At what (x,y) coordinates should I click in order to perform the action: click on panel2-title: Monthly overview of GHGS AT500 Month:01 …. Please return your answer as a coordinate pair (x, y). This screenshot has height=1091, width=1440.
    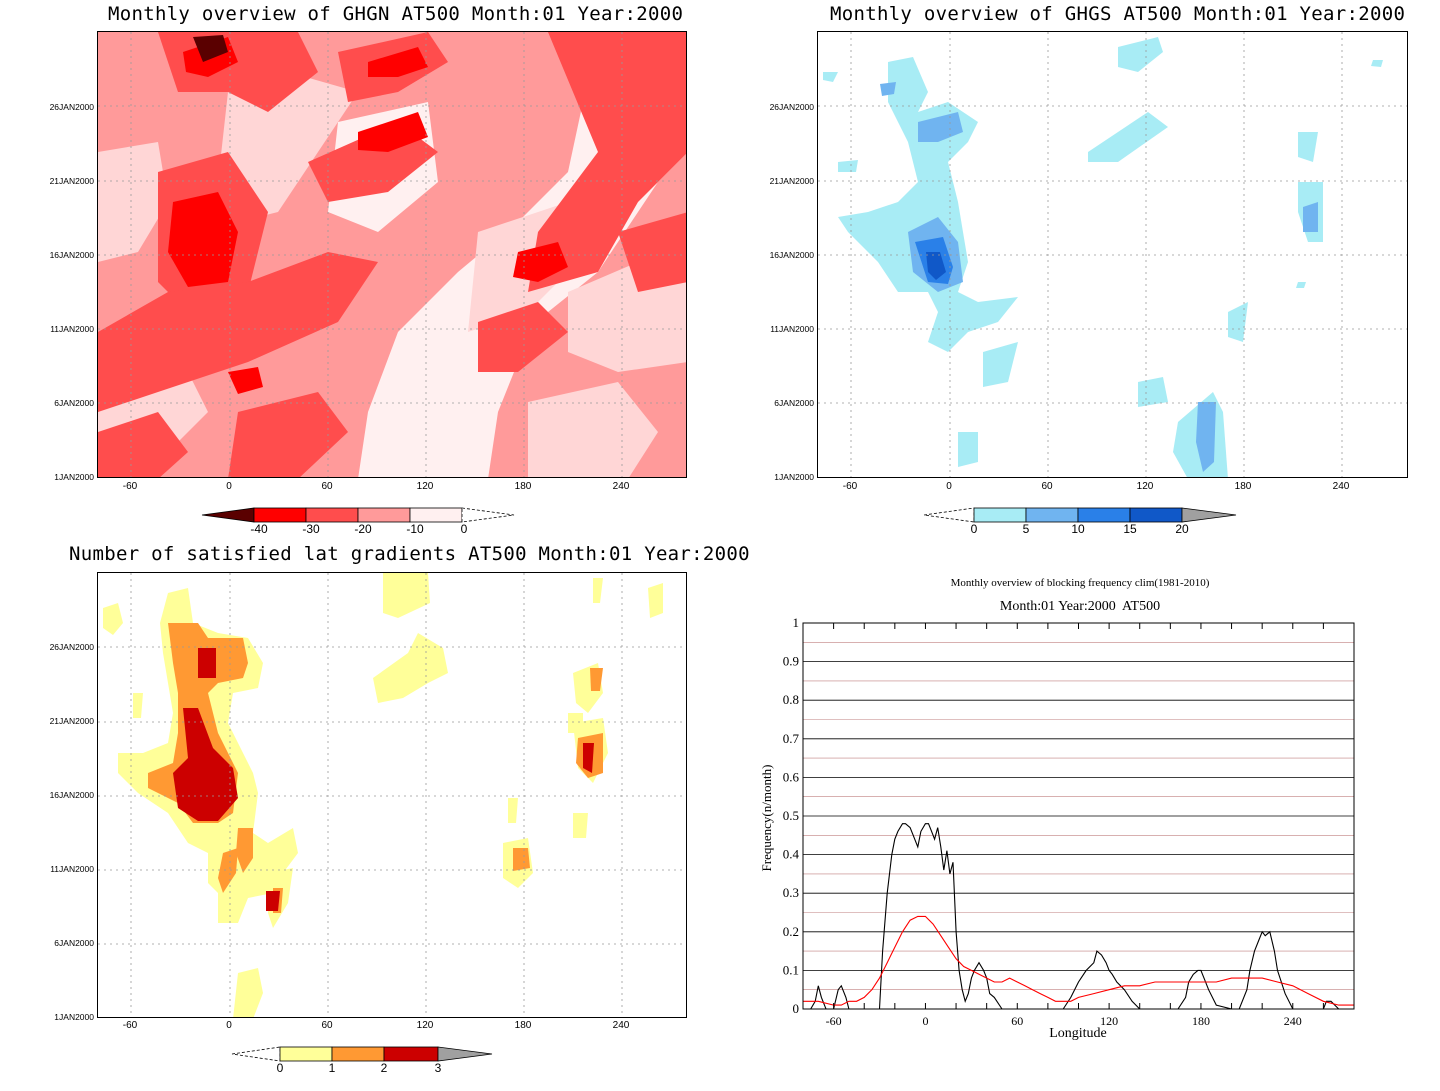
    Looking at the image, I should click on (1118, 14).